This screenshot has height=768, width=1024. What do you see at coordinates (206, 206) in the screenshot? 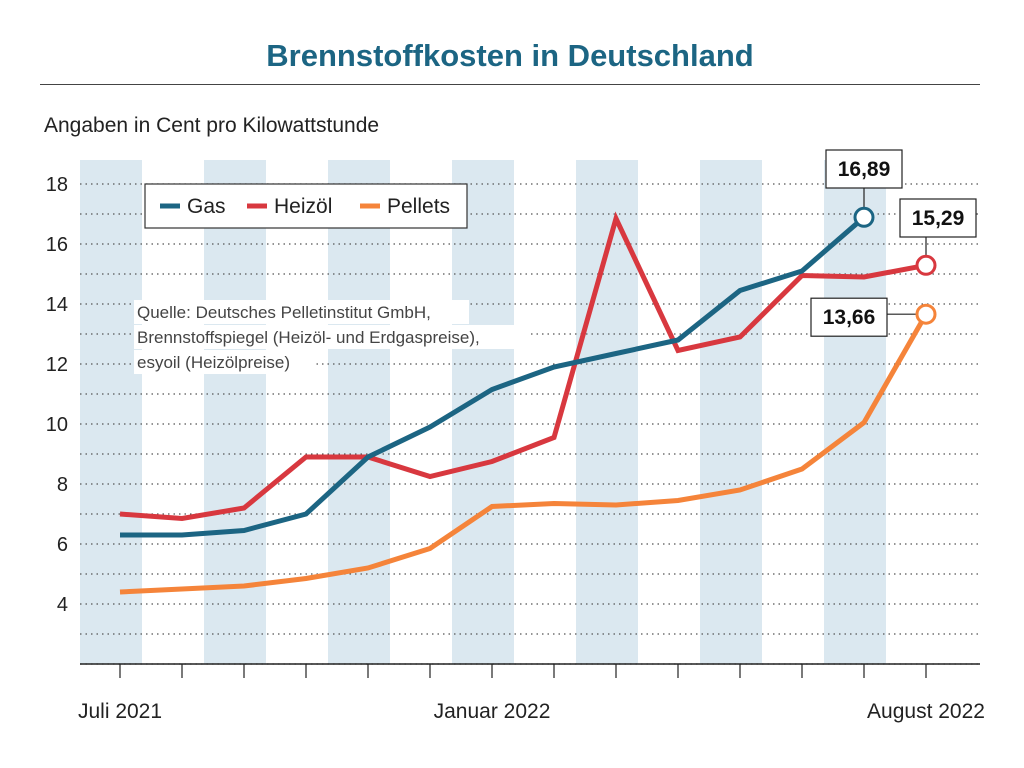
I see `legend-label: Gas` at bounding box center [206, 206].